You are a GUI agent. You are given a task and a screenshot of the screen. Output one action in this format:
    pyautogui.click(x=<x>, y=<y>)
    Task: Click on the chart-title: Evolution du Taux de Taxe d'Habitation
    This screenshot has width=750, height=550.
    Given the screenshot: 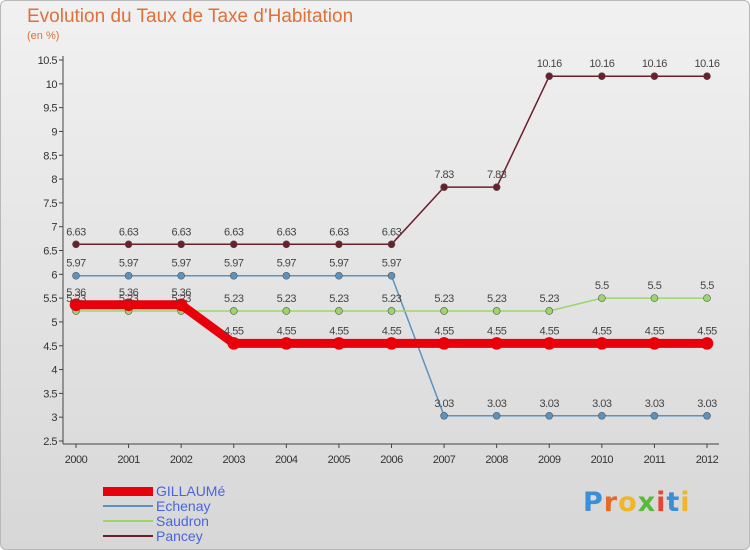 What is the action you would take?
    pyautogui.click(x=190, y=16)
    